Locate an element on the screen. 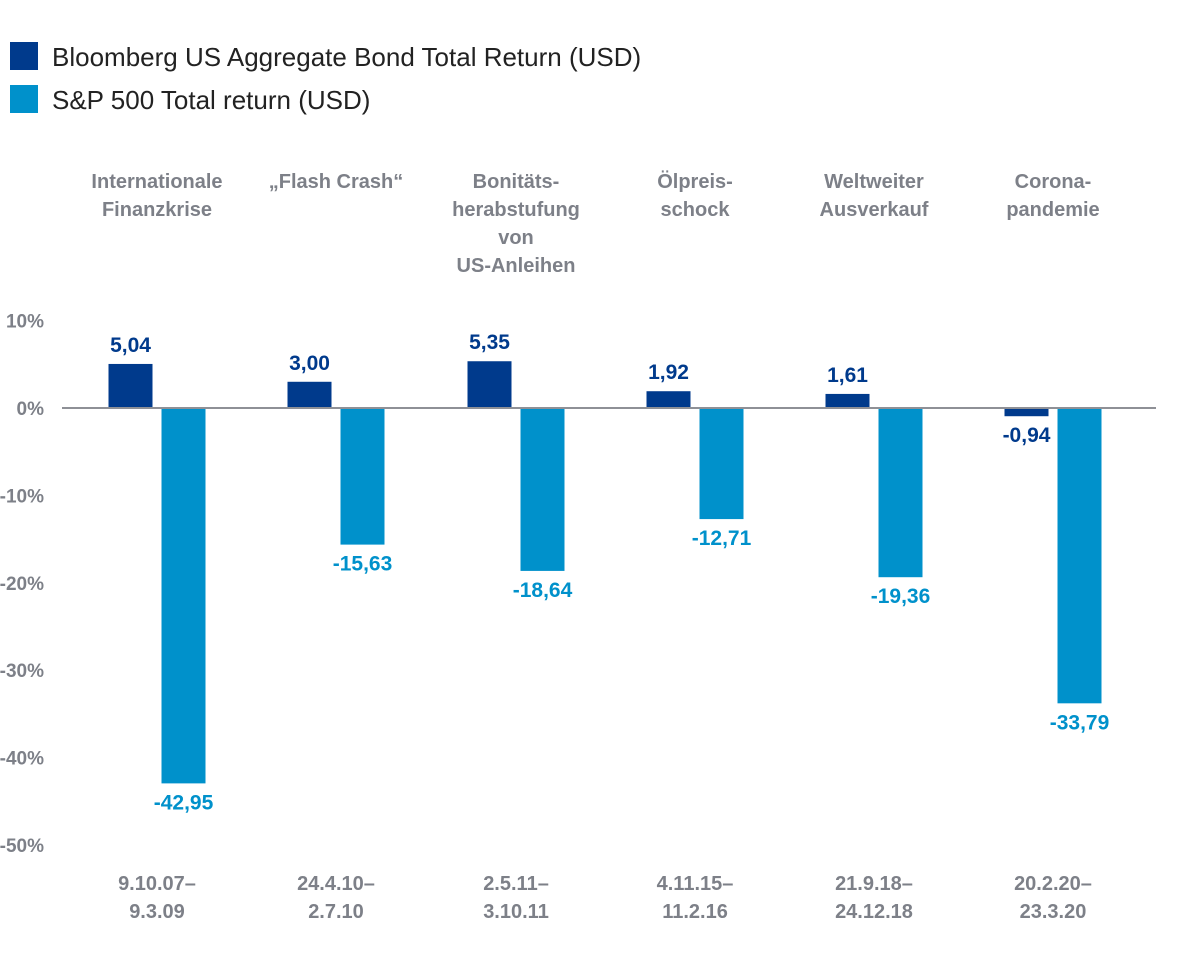 Image resolution: width=1192 pixels, height=960 pixels. y-tick-label: -20% is located at coordinates (22, 584).